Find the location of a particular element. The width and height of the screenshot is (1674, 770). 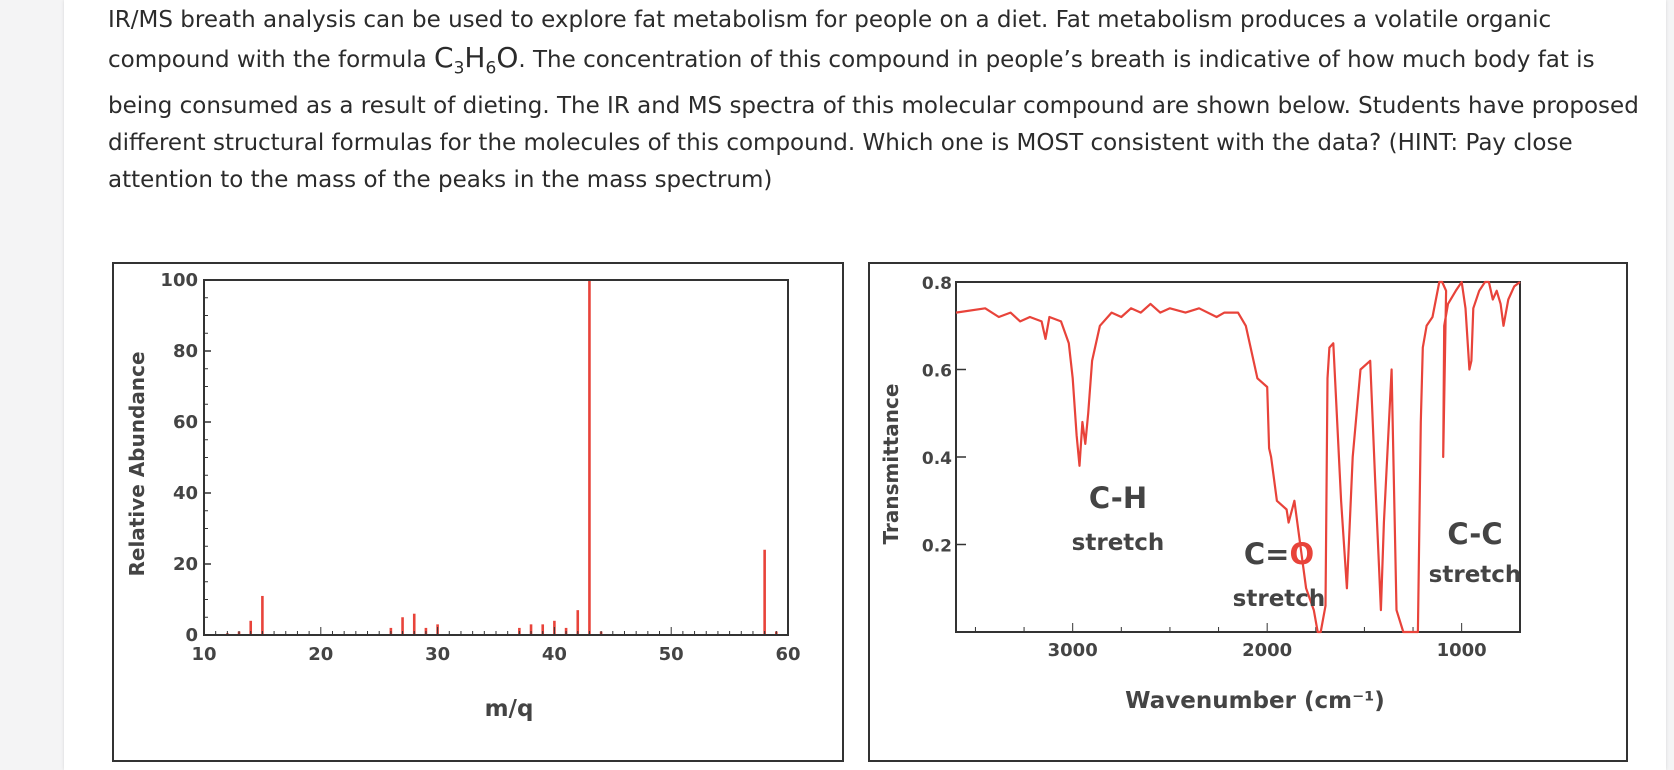

ir-y-tick-label: 0.8 is located at coordinates (937, 284).